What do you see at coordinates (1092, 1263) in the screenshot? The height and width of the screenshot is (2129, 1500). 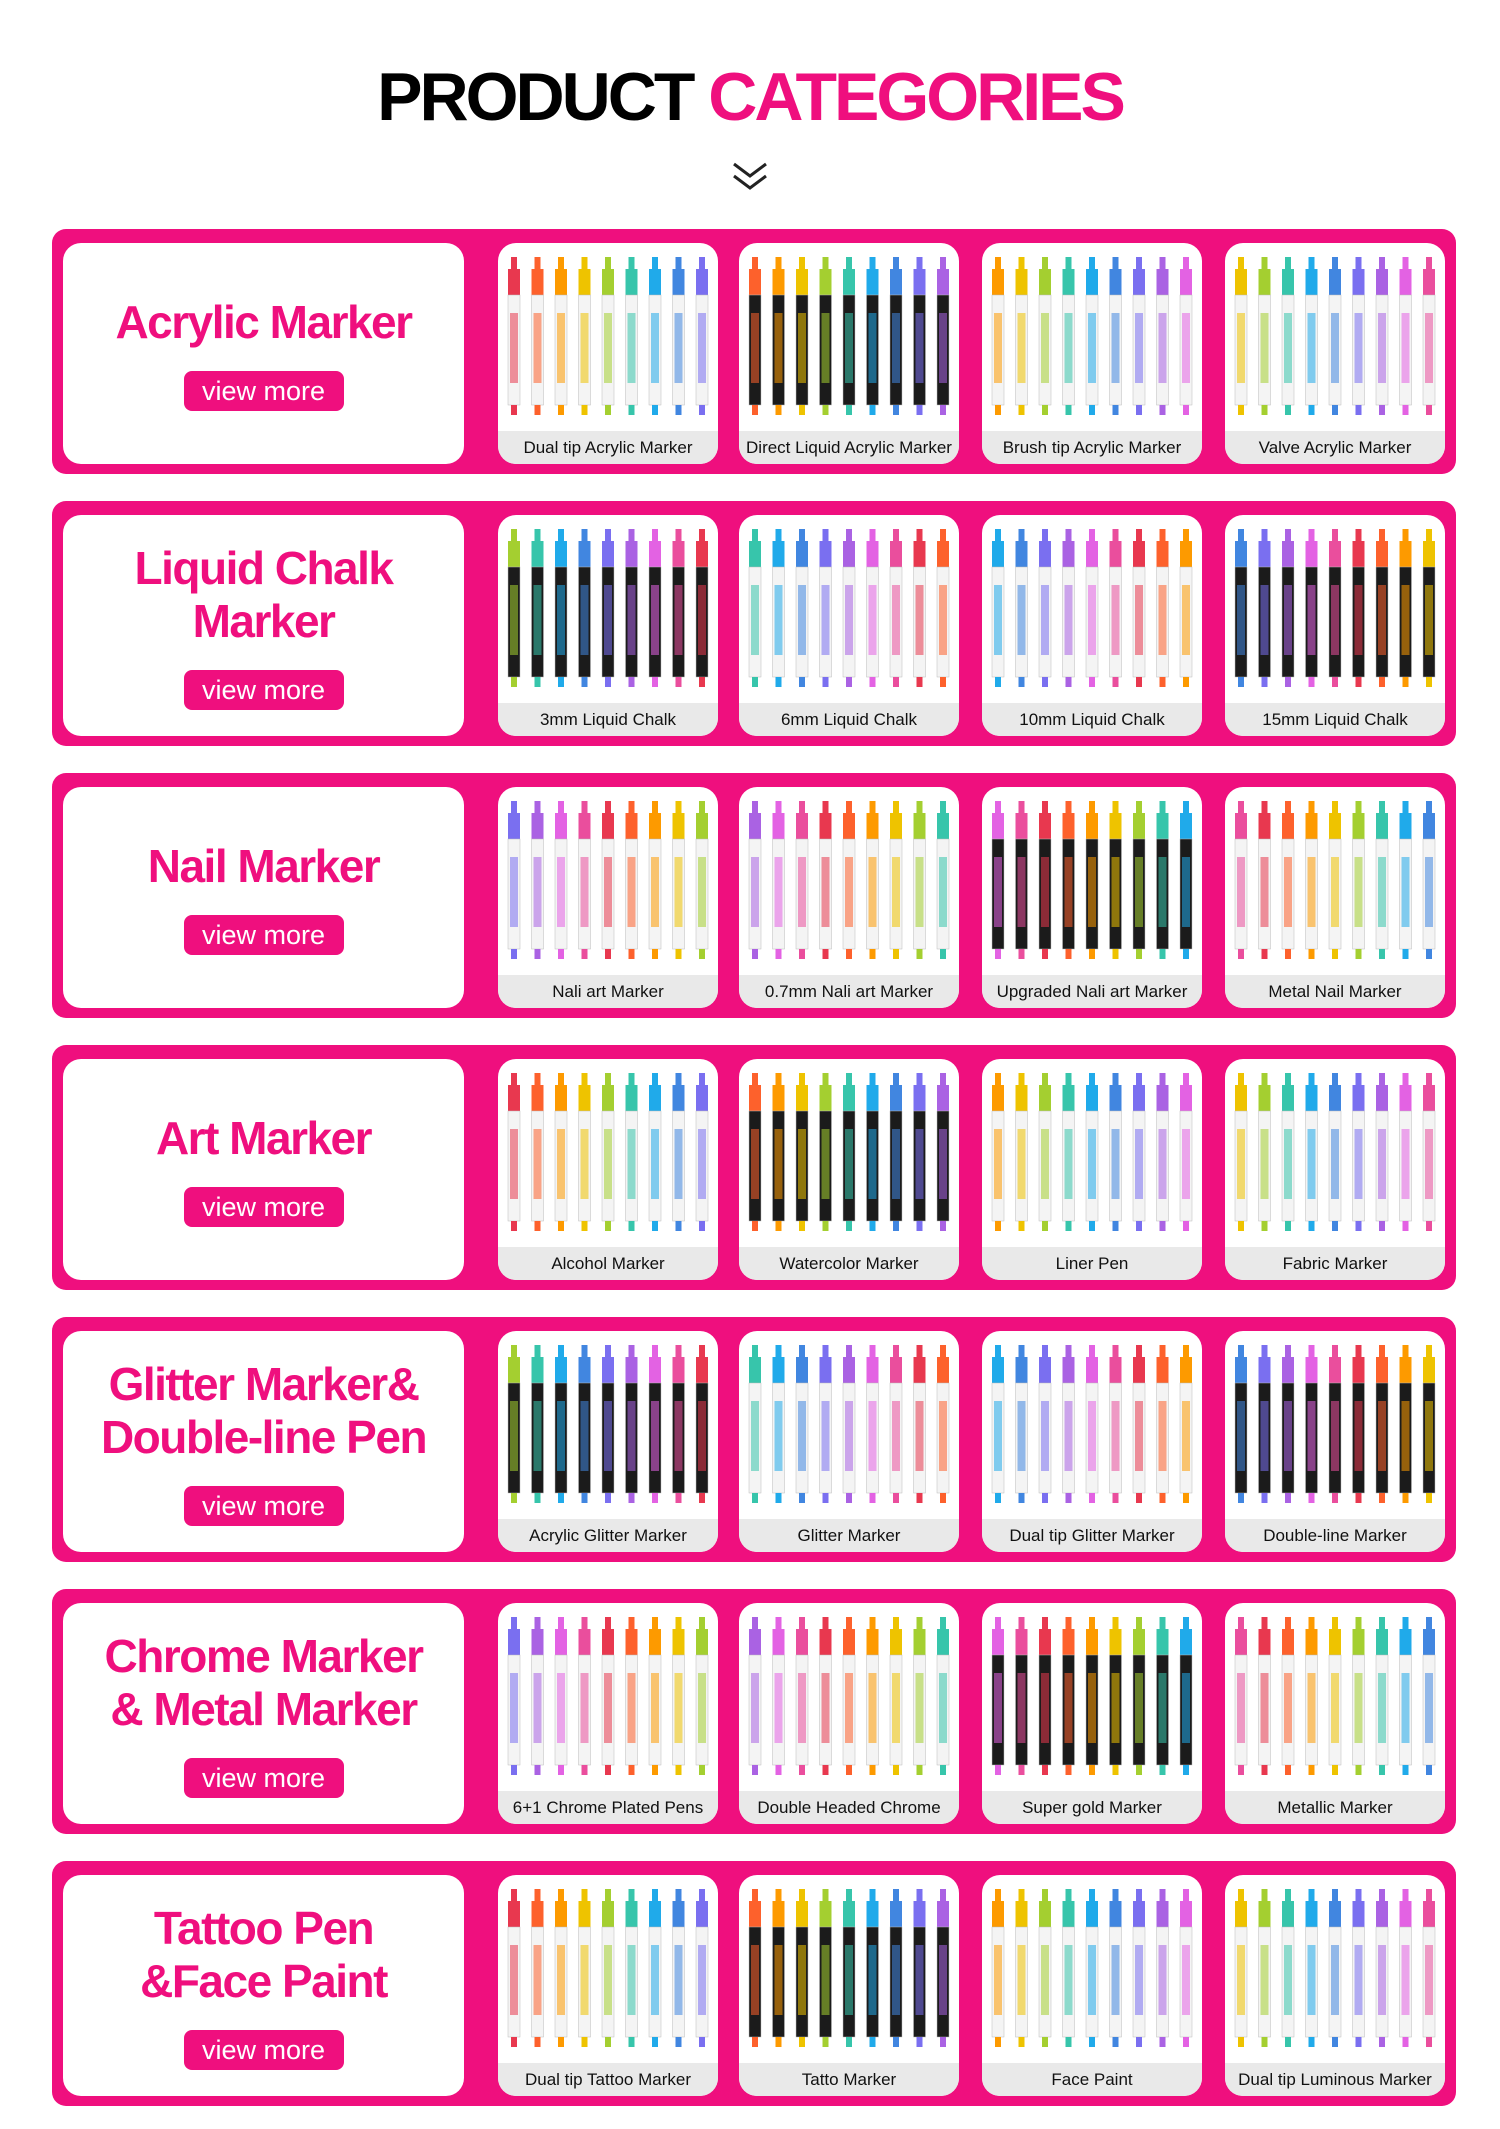 I see `product-label: Liner Pen` at bounding box center [1092, 1263].